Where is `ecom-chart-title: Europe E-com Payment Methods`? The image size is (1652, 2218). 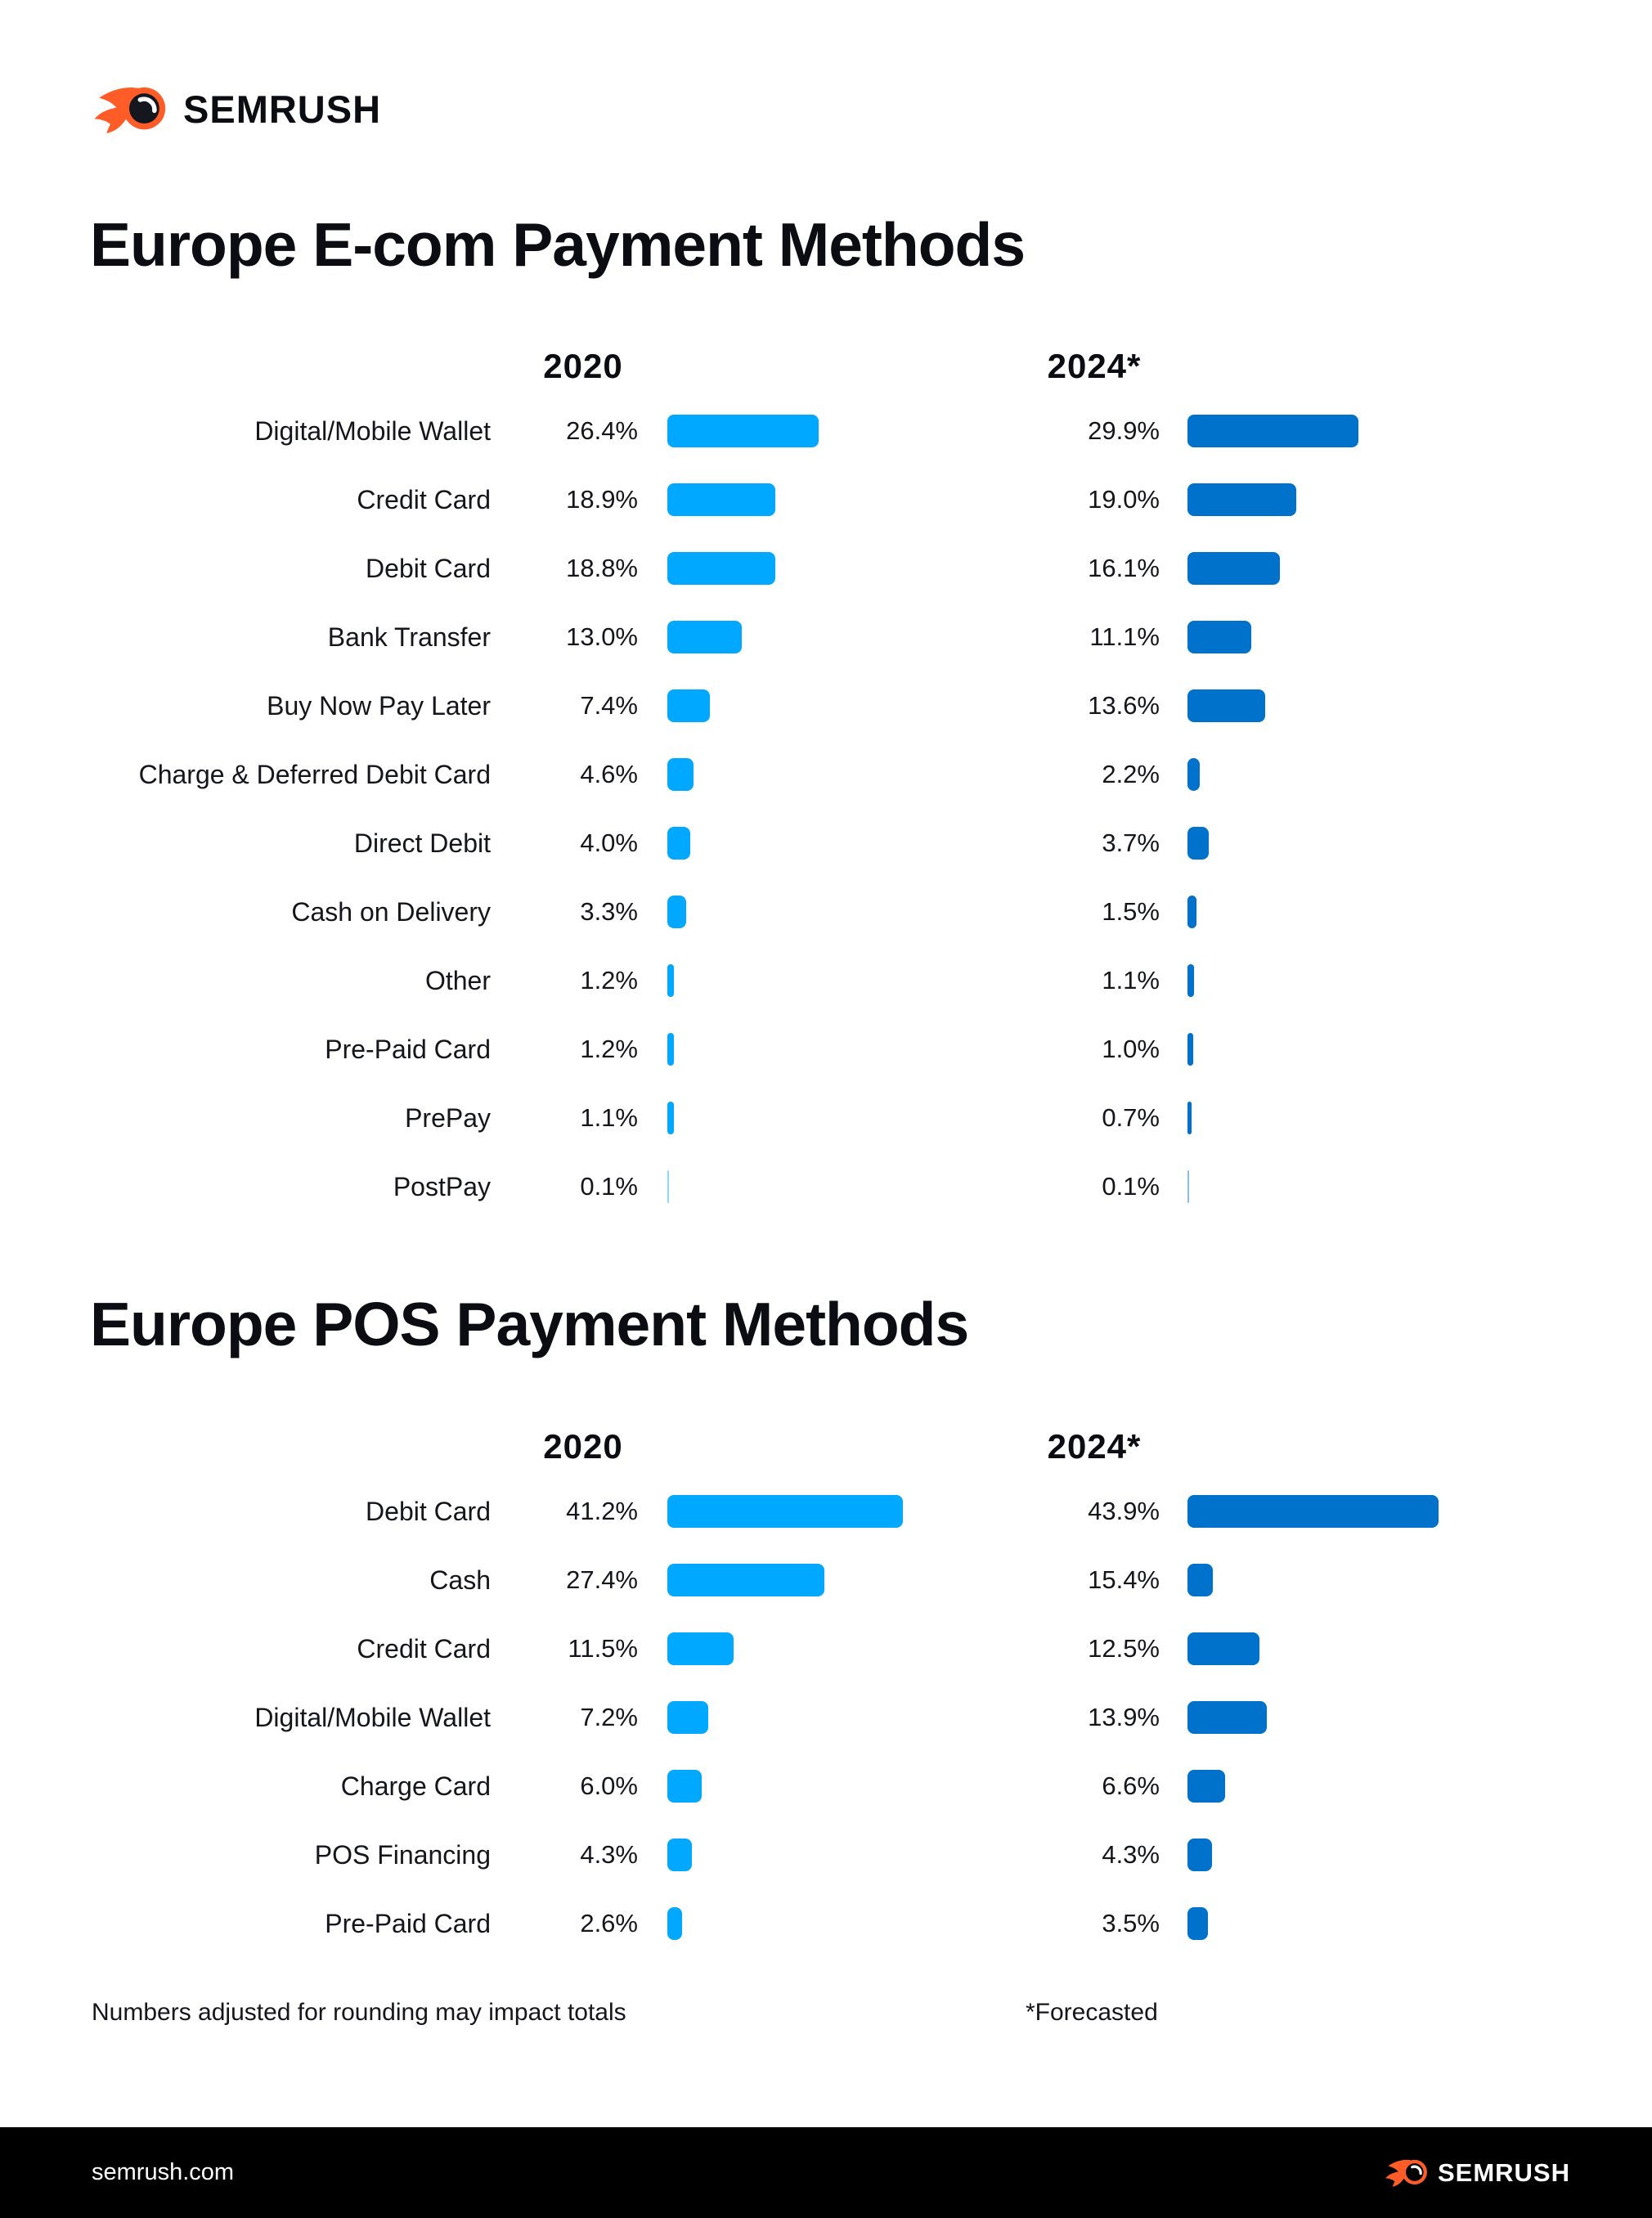 ecom-chart-title: Europe E-com Payment Methods is located at coordinates (558, 244).